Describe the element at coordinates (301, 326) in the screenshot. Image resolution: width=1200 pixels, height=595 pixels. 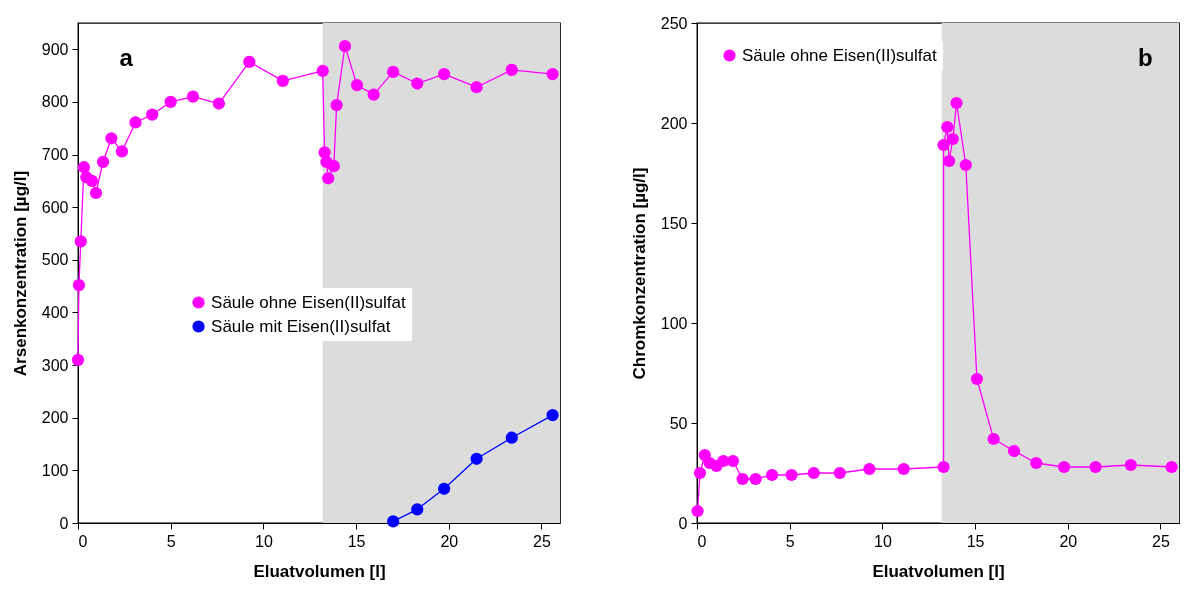
I see `legend-label: Säule mit Eisen(II)sulfat` at that location.